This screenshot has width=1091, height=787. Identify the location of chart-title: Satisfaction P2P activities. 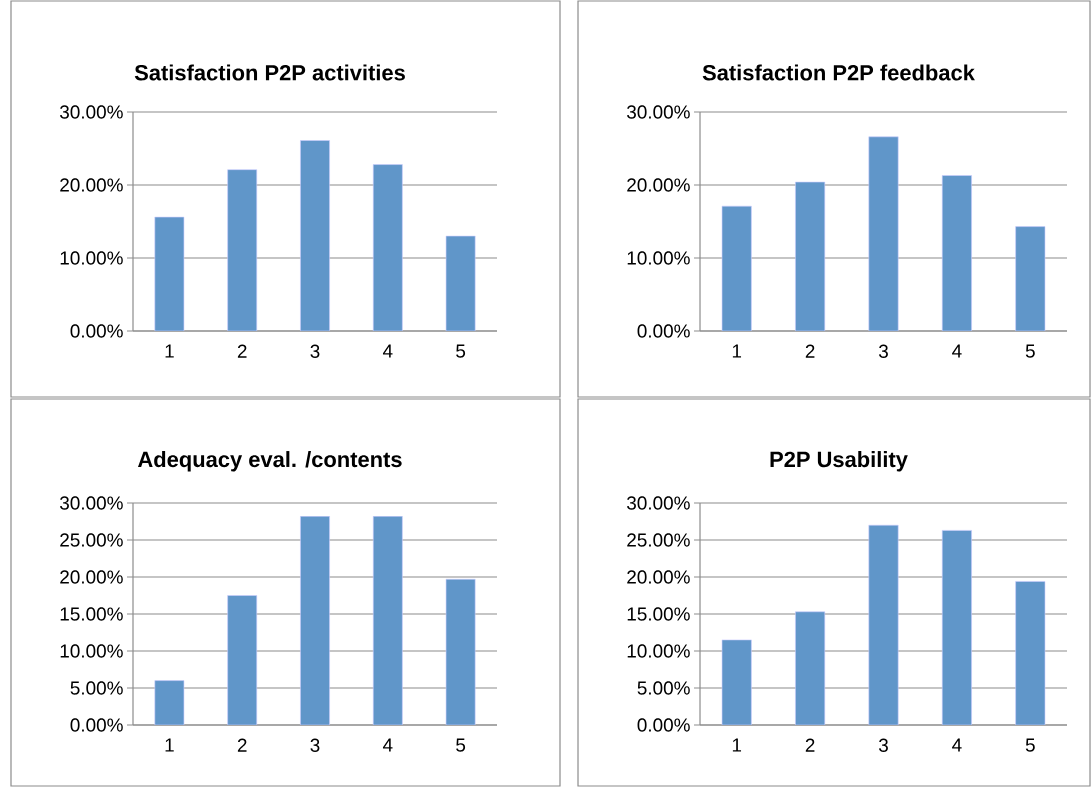
(269, 72).